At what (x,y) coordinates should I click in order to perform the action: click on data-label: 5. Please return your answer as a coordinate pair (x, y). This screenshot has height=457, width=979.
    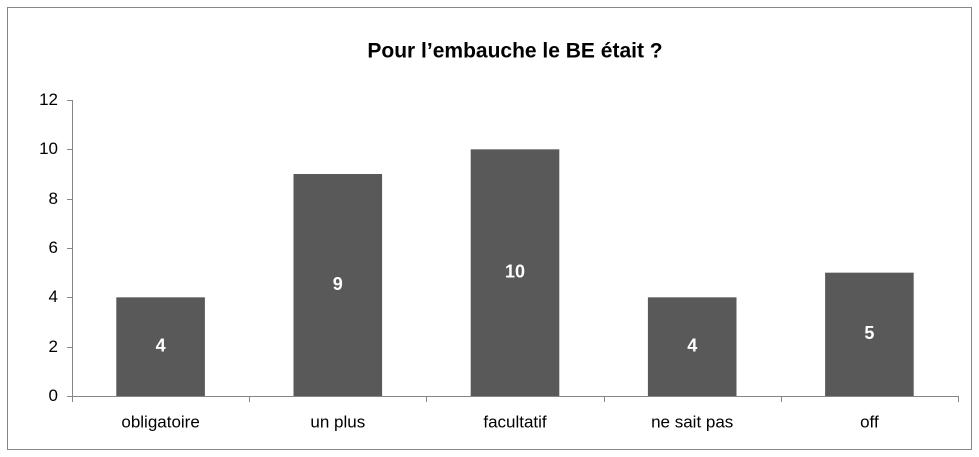
    Looking at the image, I should click on (869, 333).